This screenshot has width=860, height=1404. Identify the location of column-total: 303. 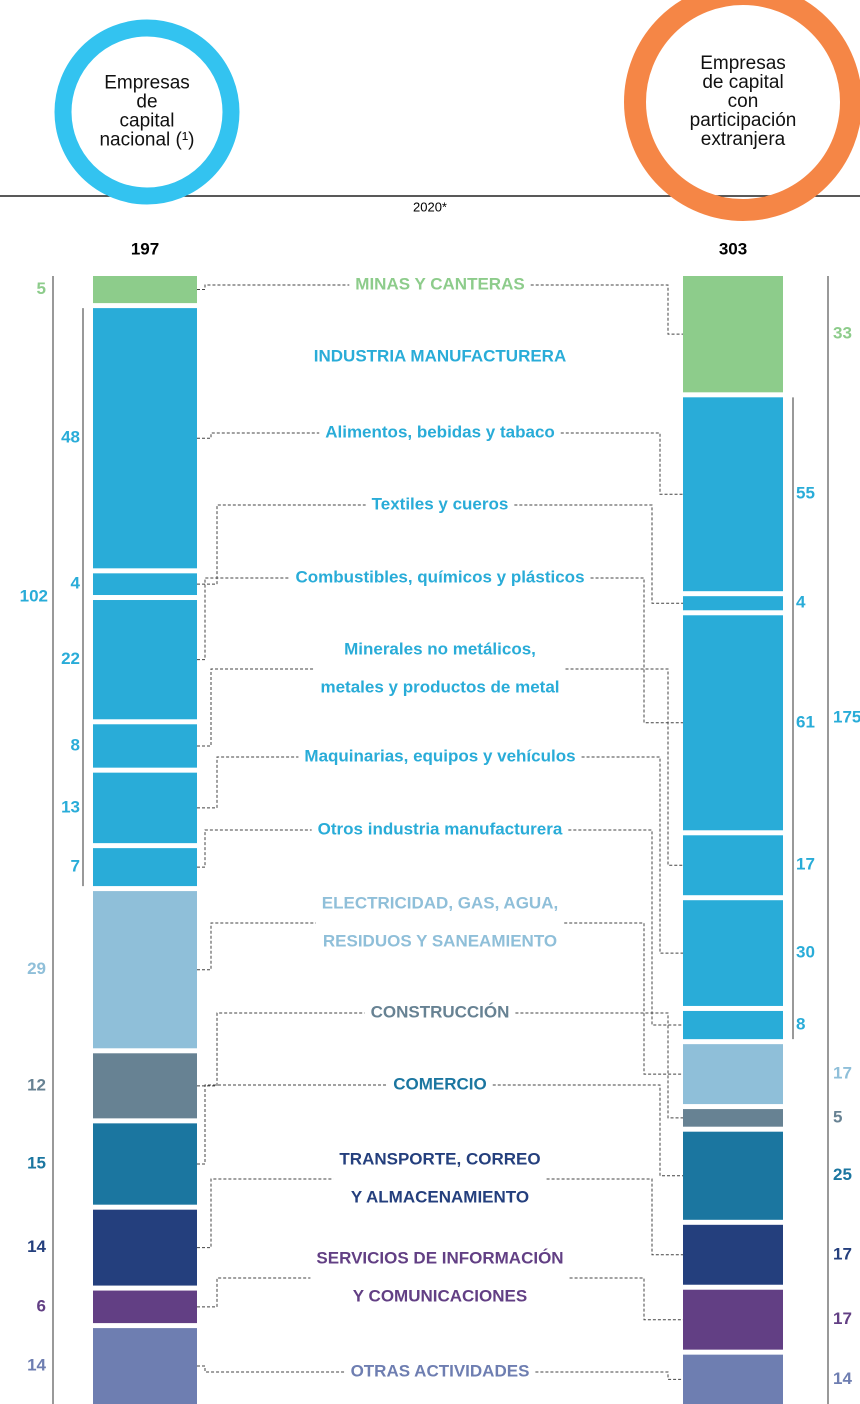
(733, 248).